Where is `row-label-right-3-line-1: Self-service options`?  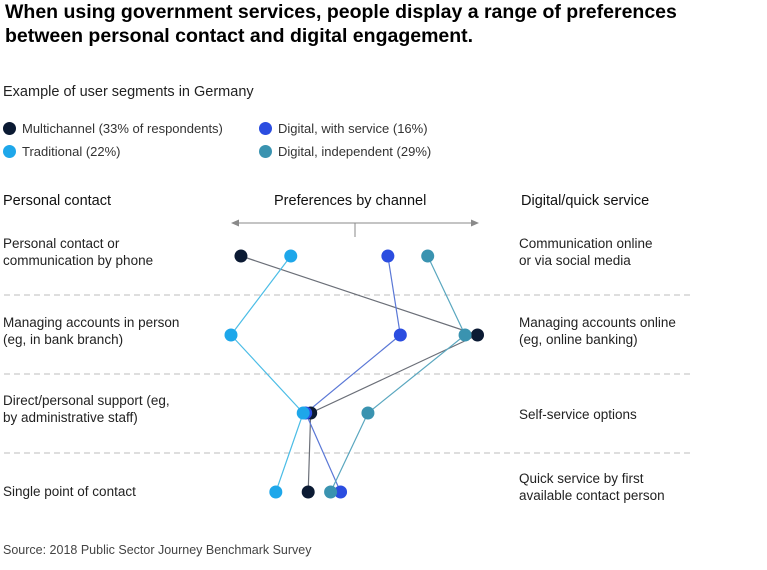
row-label-right-3-line-1: Self-service options is located at coordinates (578, 414).